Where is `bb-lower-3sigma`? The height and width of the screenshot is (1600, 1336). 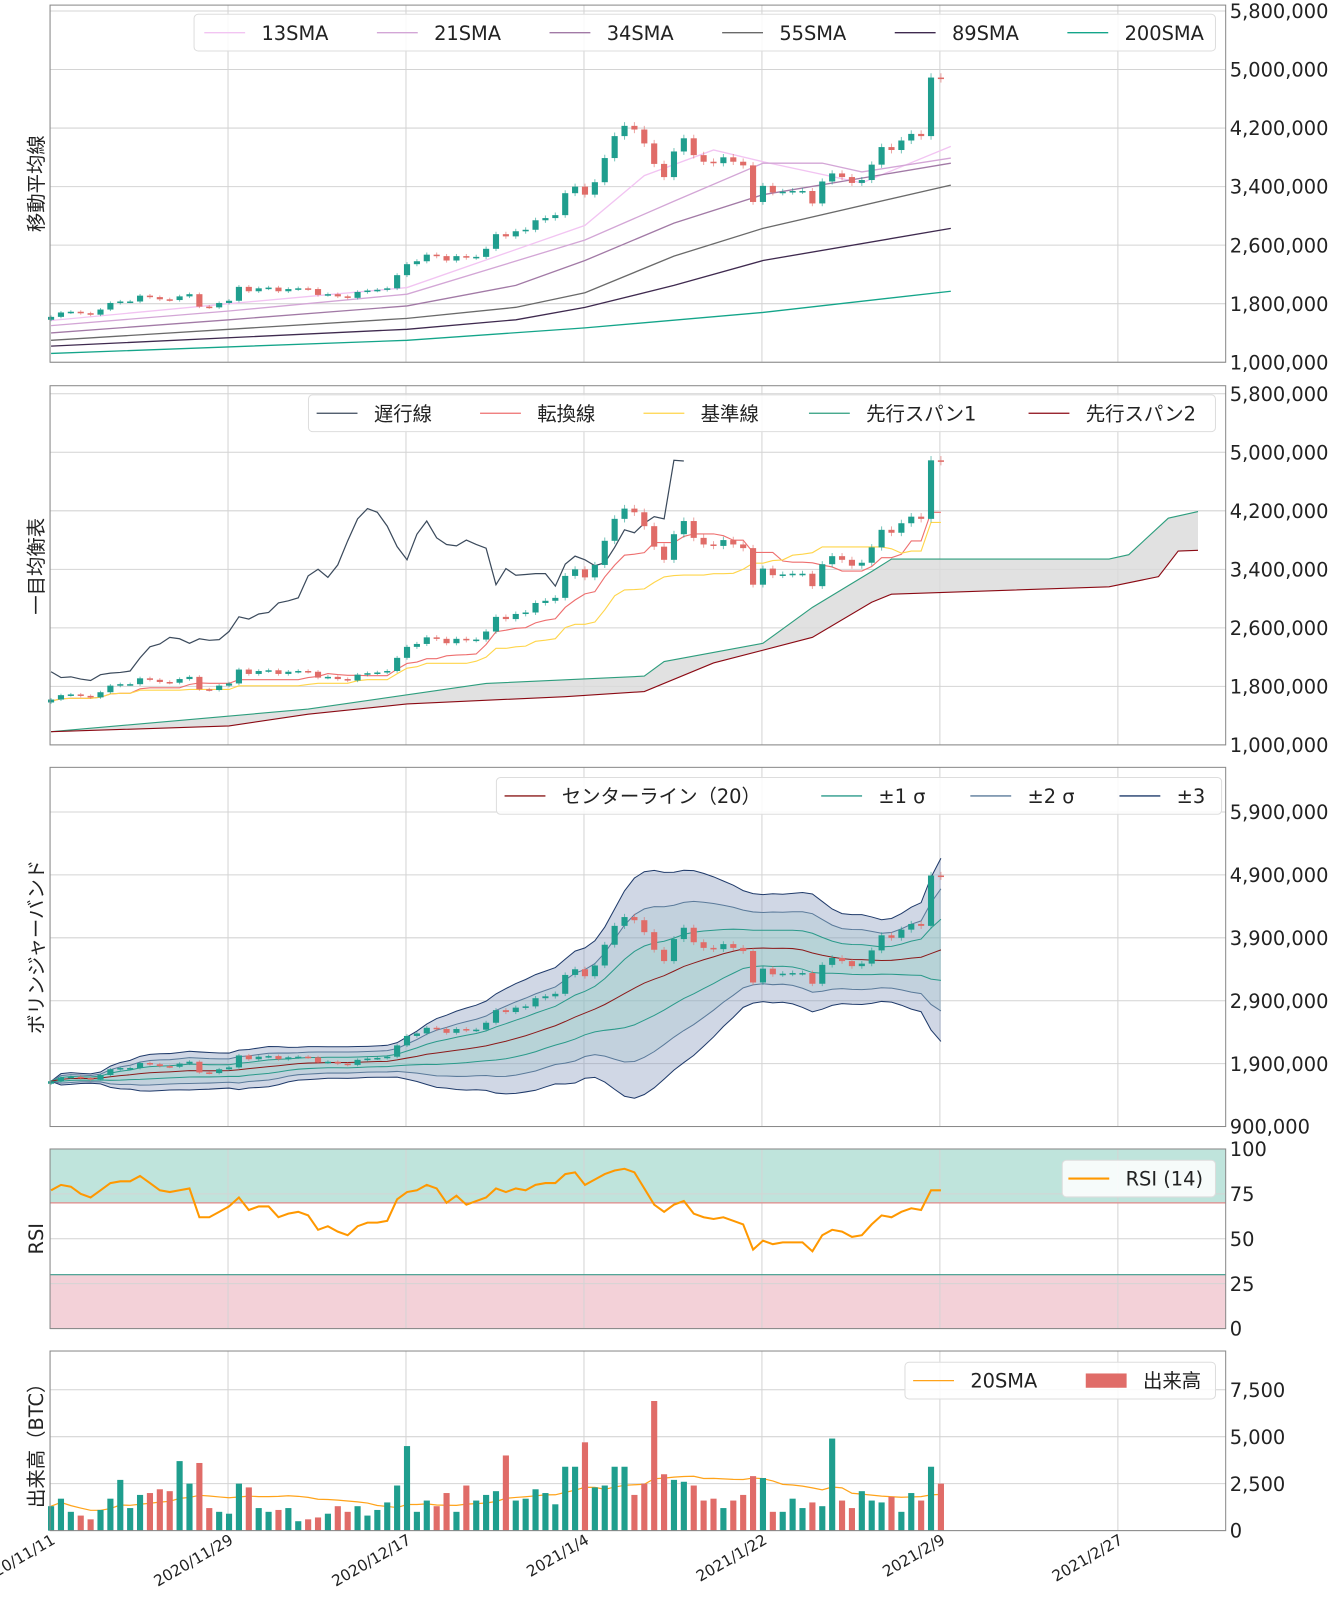 bb-lower-3sigma is located at coordinates (496, 1049).